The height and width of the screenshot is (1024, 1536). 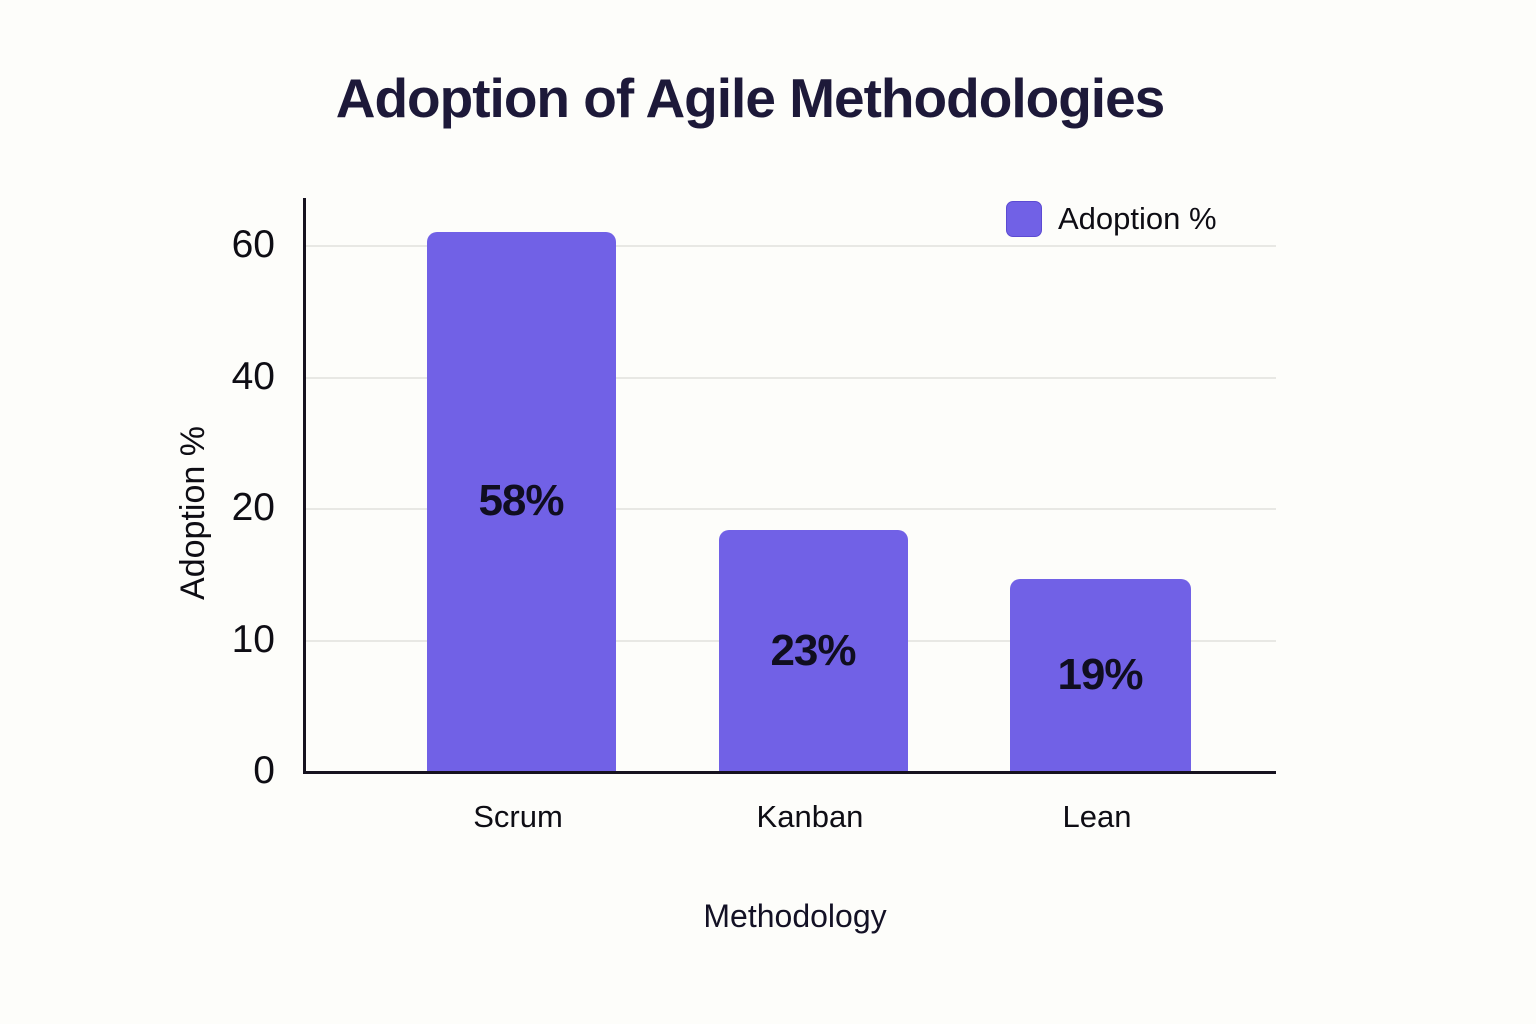 What do you see at coordinates (253, 244) in the screenshot?
I see `y-tick-label-60: 60` at bounding box center [253, 244].